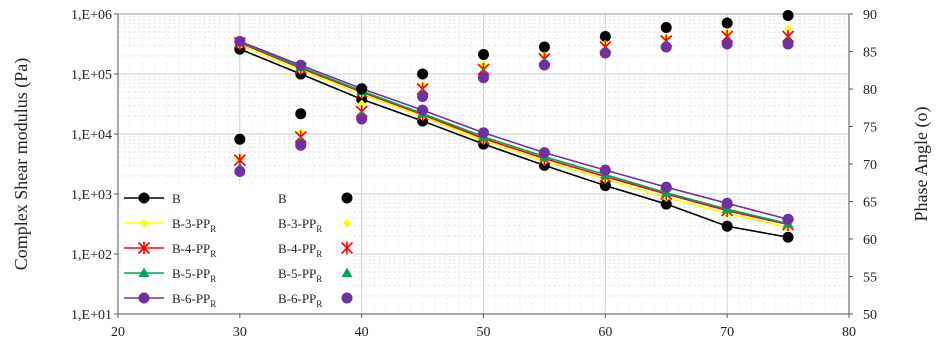 This screenshot has height=345, width=936. I want to click on right-tick-label: 80, so click(870, 90).